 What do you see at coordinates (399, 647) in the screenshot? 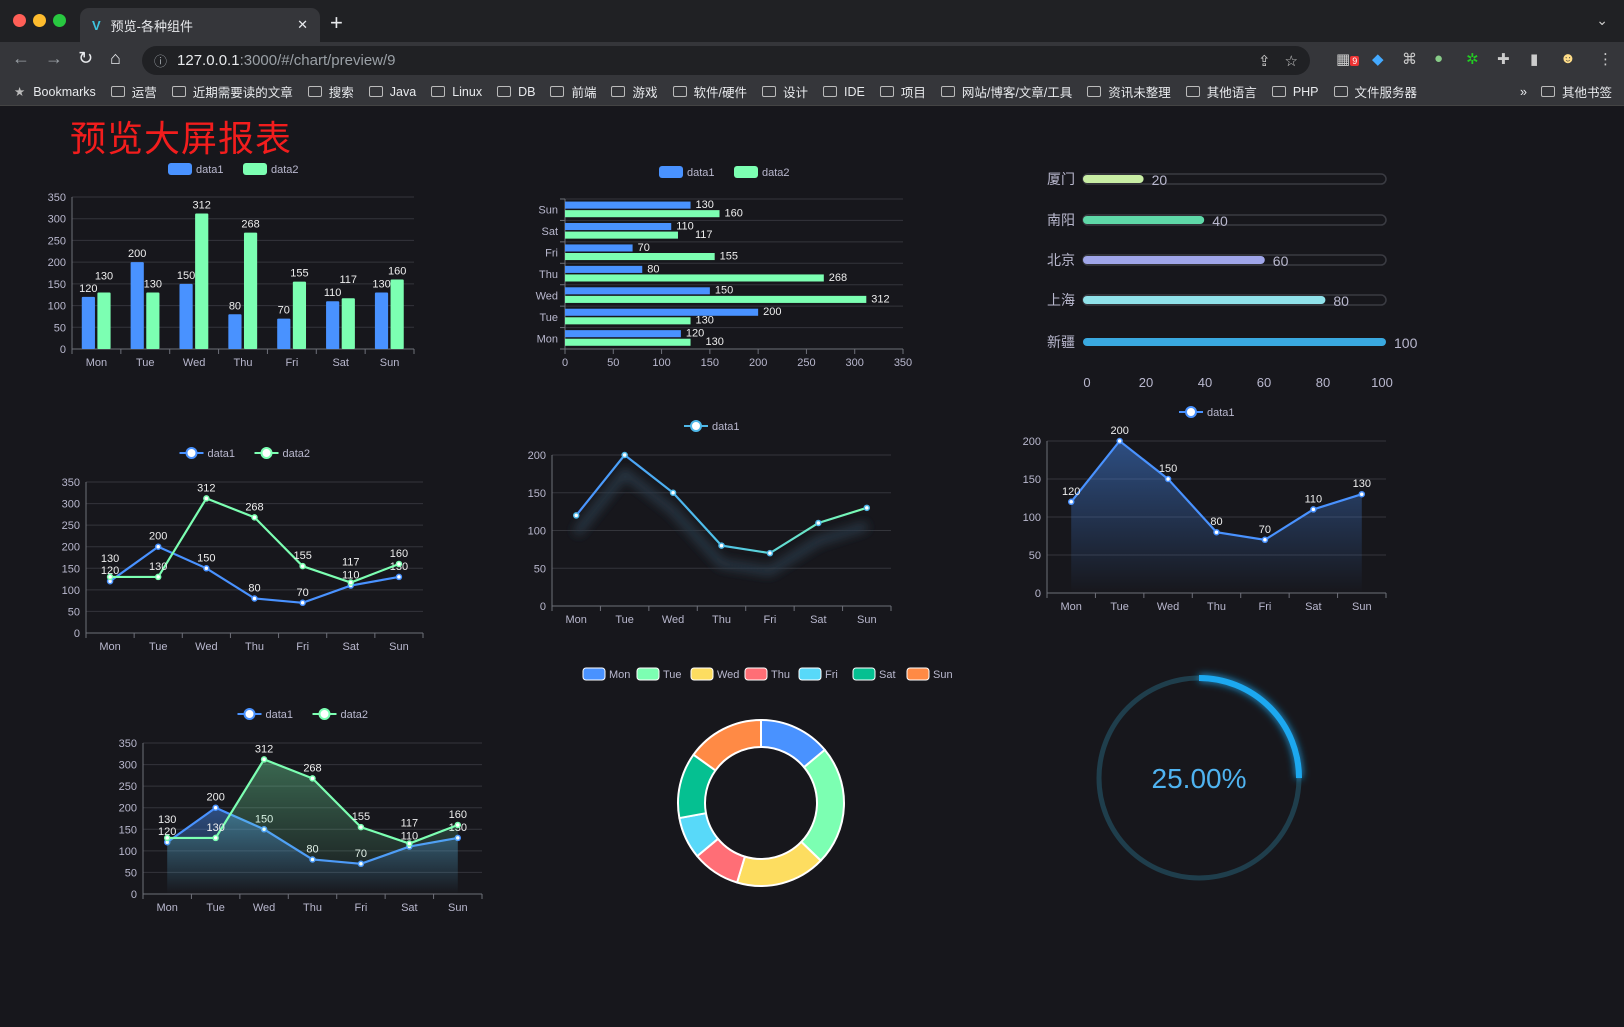
I see `x-tick-label: Sun` at bounding box center [399, 647].